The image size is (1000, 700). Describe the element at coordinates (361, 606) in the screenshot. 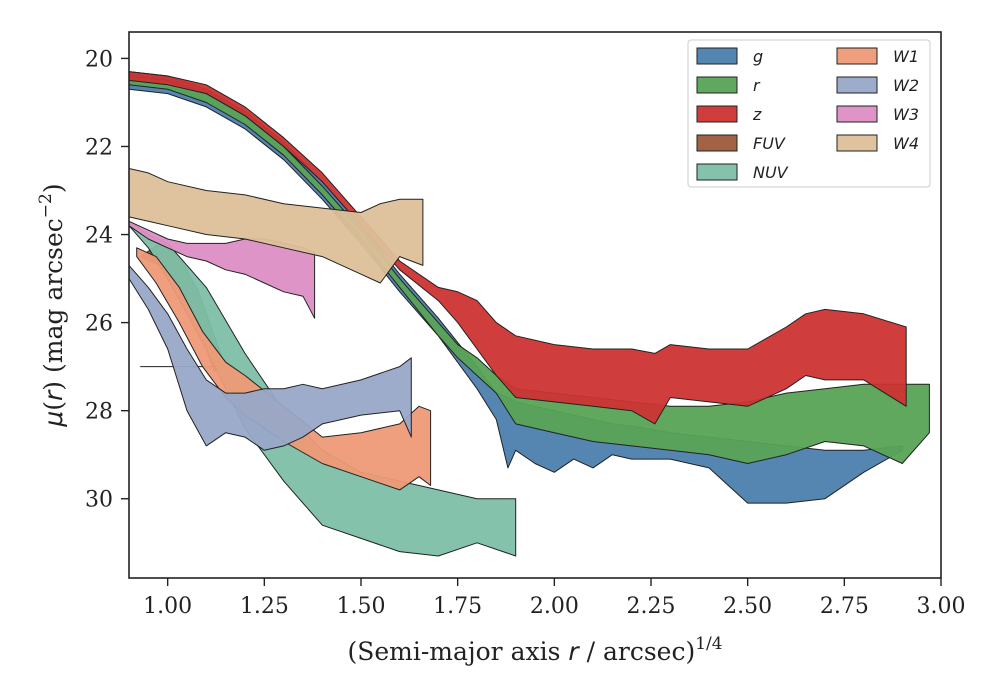

I see `x-tick-label: 1.50` at that location.